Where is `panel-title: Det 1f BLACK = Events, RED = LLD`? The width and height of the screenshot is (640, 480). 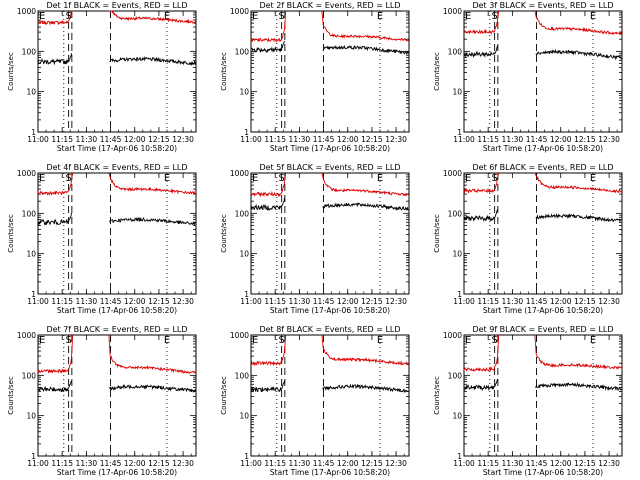
panel-title: Det 1f BLACK = Events, RED = LLD is located at coordinates (116, 5).